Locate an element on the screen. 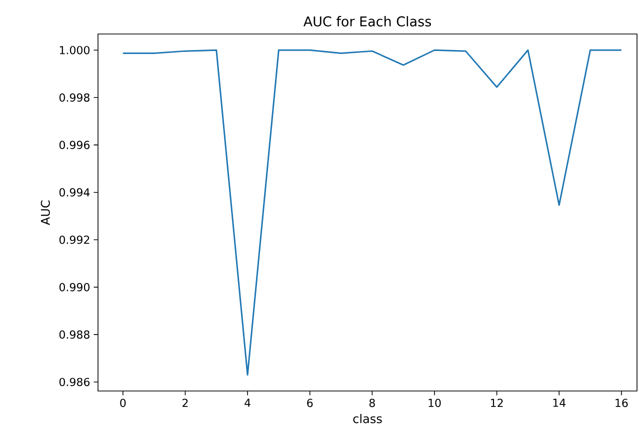  y-axis-title: AUC is located at coordinates (45, 213).